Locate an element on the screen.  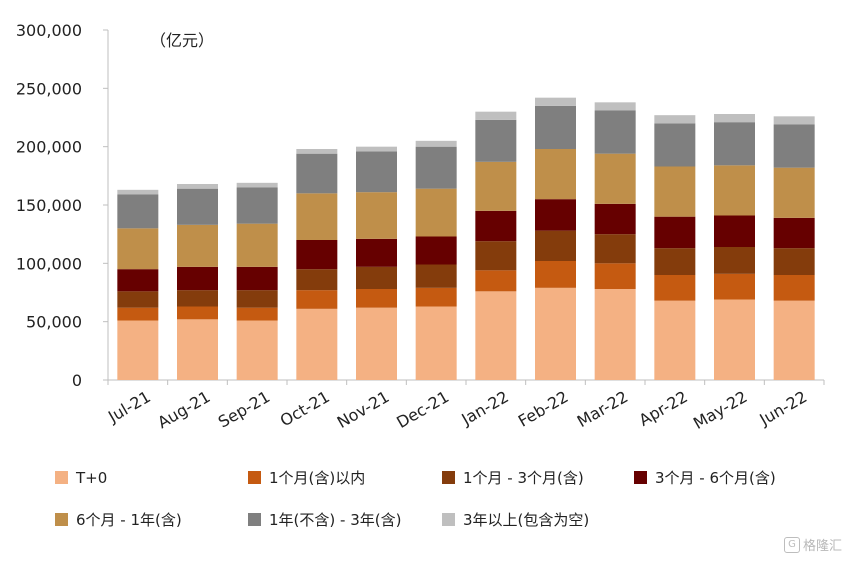
y-tick-label: 250,000 is located at coordinates (49, 88).